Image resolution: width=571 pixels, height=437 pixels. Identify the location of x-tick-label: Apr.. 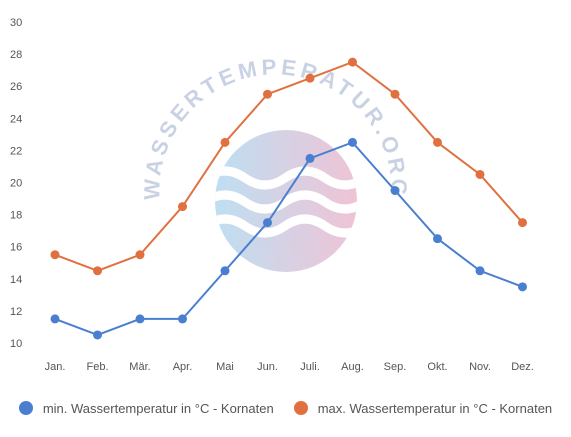
(183, 367).